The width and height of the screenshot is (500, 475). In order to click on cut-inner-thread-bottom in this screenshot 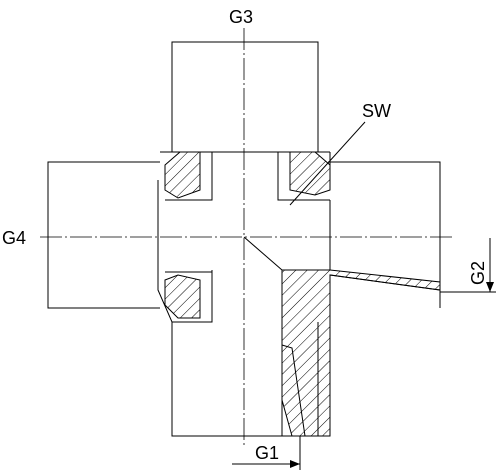, I will do `click(293, 390)`.